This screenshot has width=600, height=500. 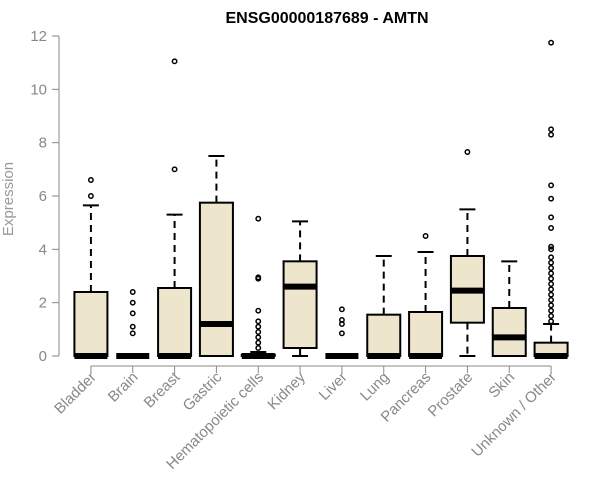 I want to click on x-tick-label: Prostate, so click(x=451, y=395).